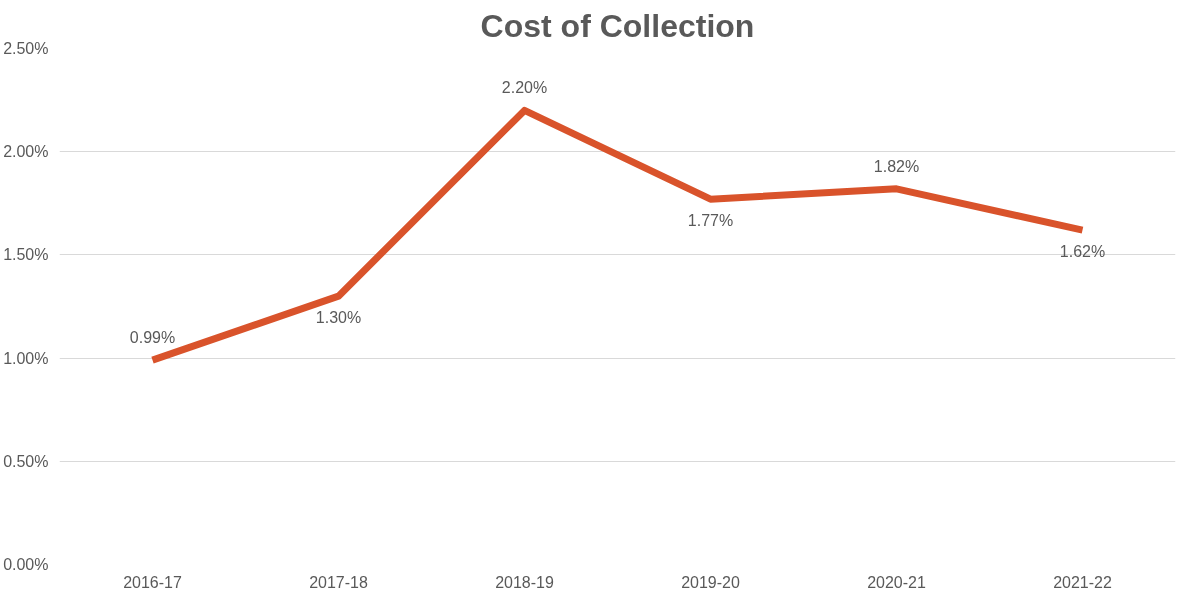 This screenshot has height=601, width=1194. I want to click on y-tick-label: 0.00%, so click(26, 564).